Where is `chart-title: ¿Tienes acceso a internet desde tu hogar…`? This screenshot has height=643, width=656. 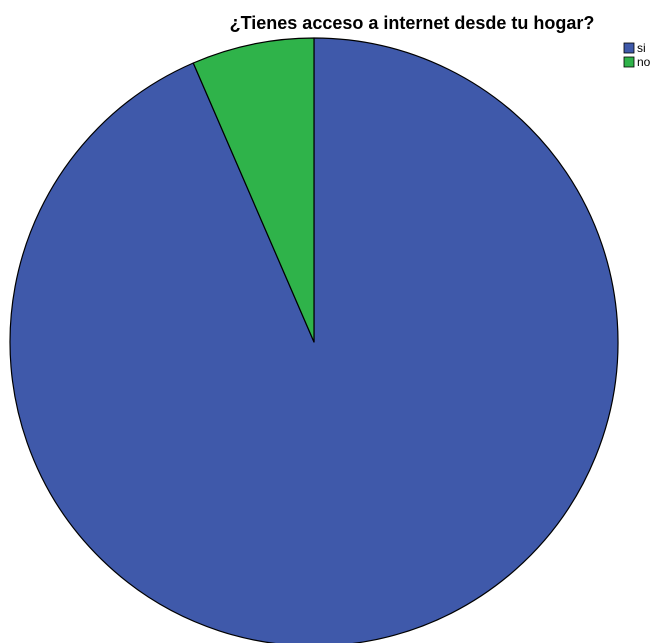 chart-title: ¿Tienes acceso a internet desde tu hogar… is located at coordinates (412, 23).